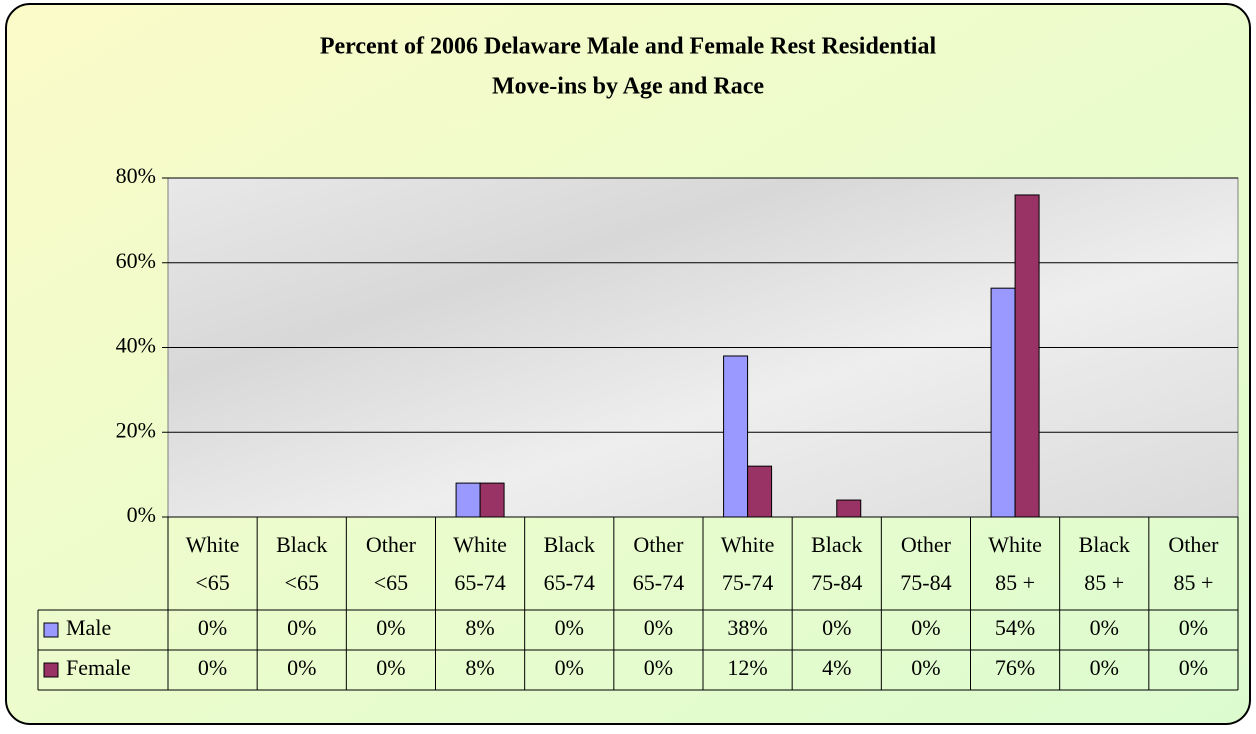 This screenshot has height=734, width=1256. I want to click on y-tick-label: 80%, so click(136, 175).